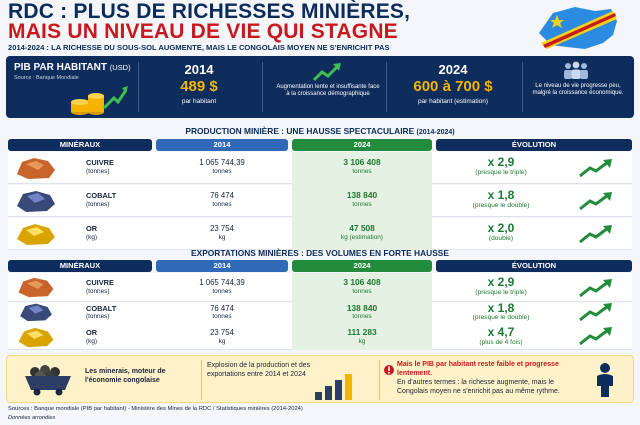 The width and height of the screenshot is (640, 425). Describe the element at coordinates (362, 332) in the screenshot. I see `exp-row-3-2024: 111 283` at that location.